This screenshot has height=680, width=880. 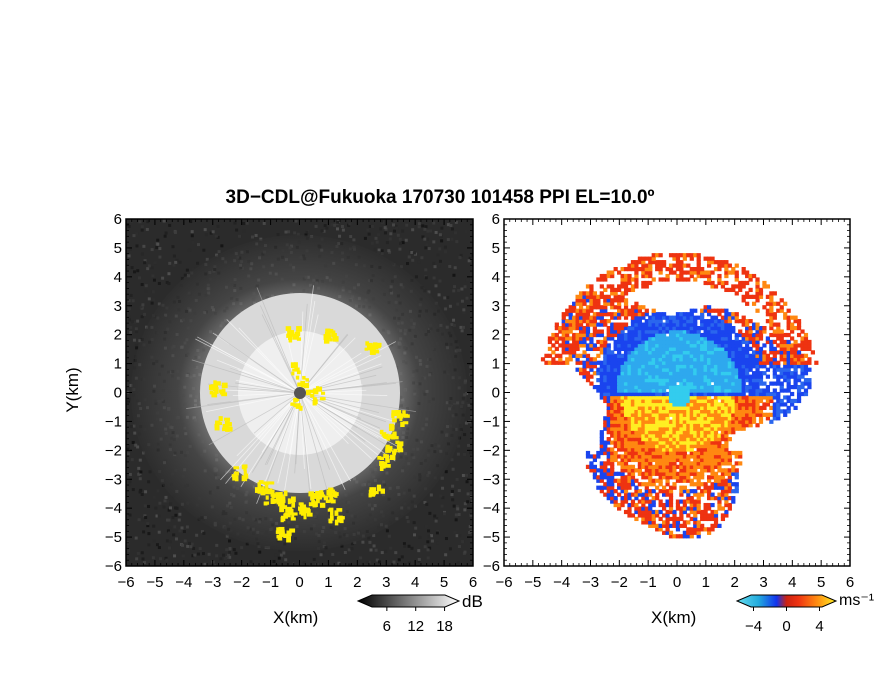 I want to click on yellow-echoes, so click(x=309, y=434).